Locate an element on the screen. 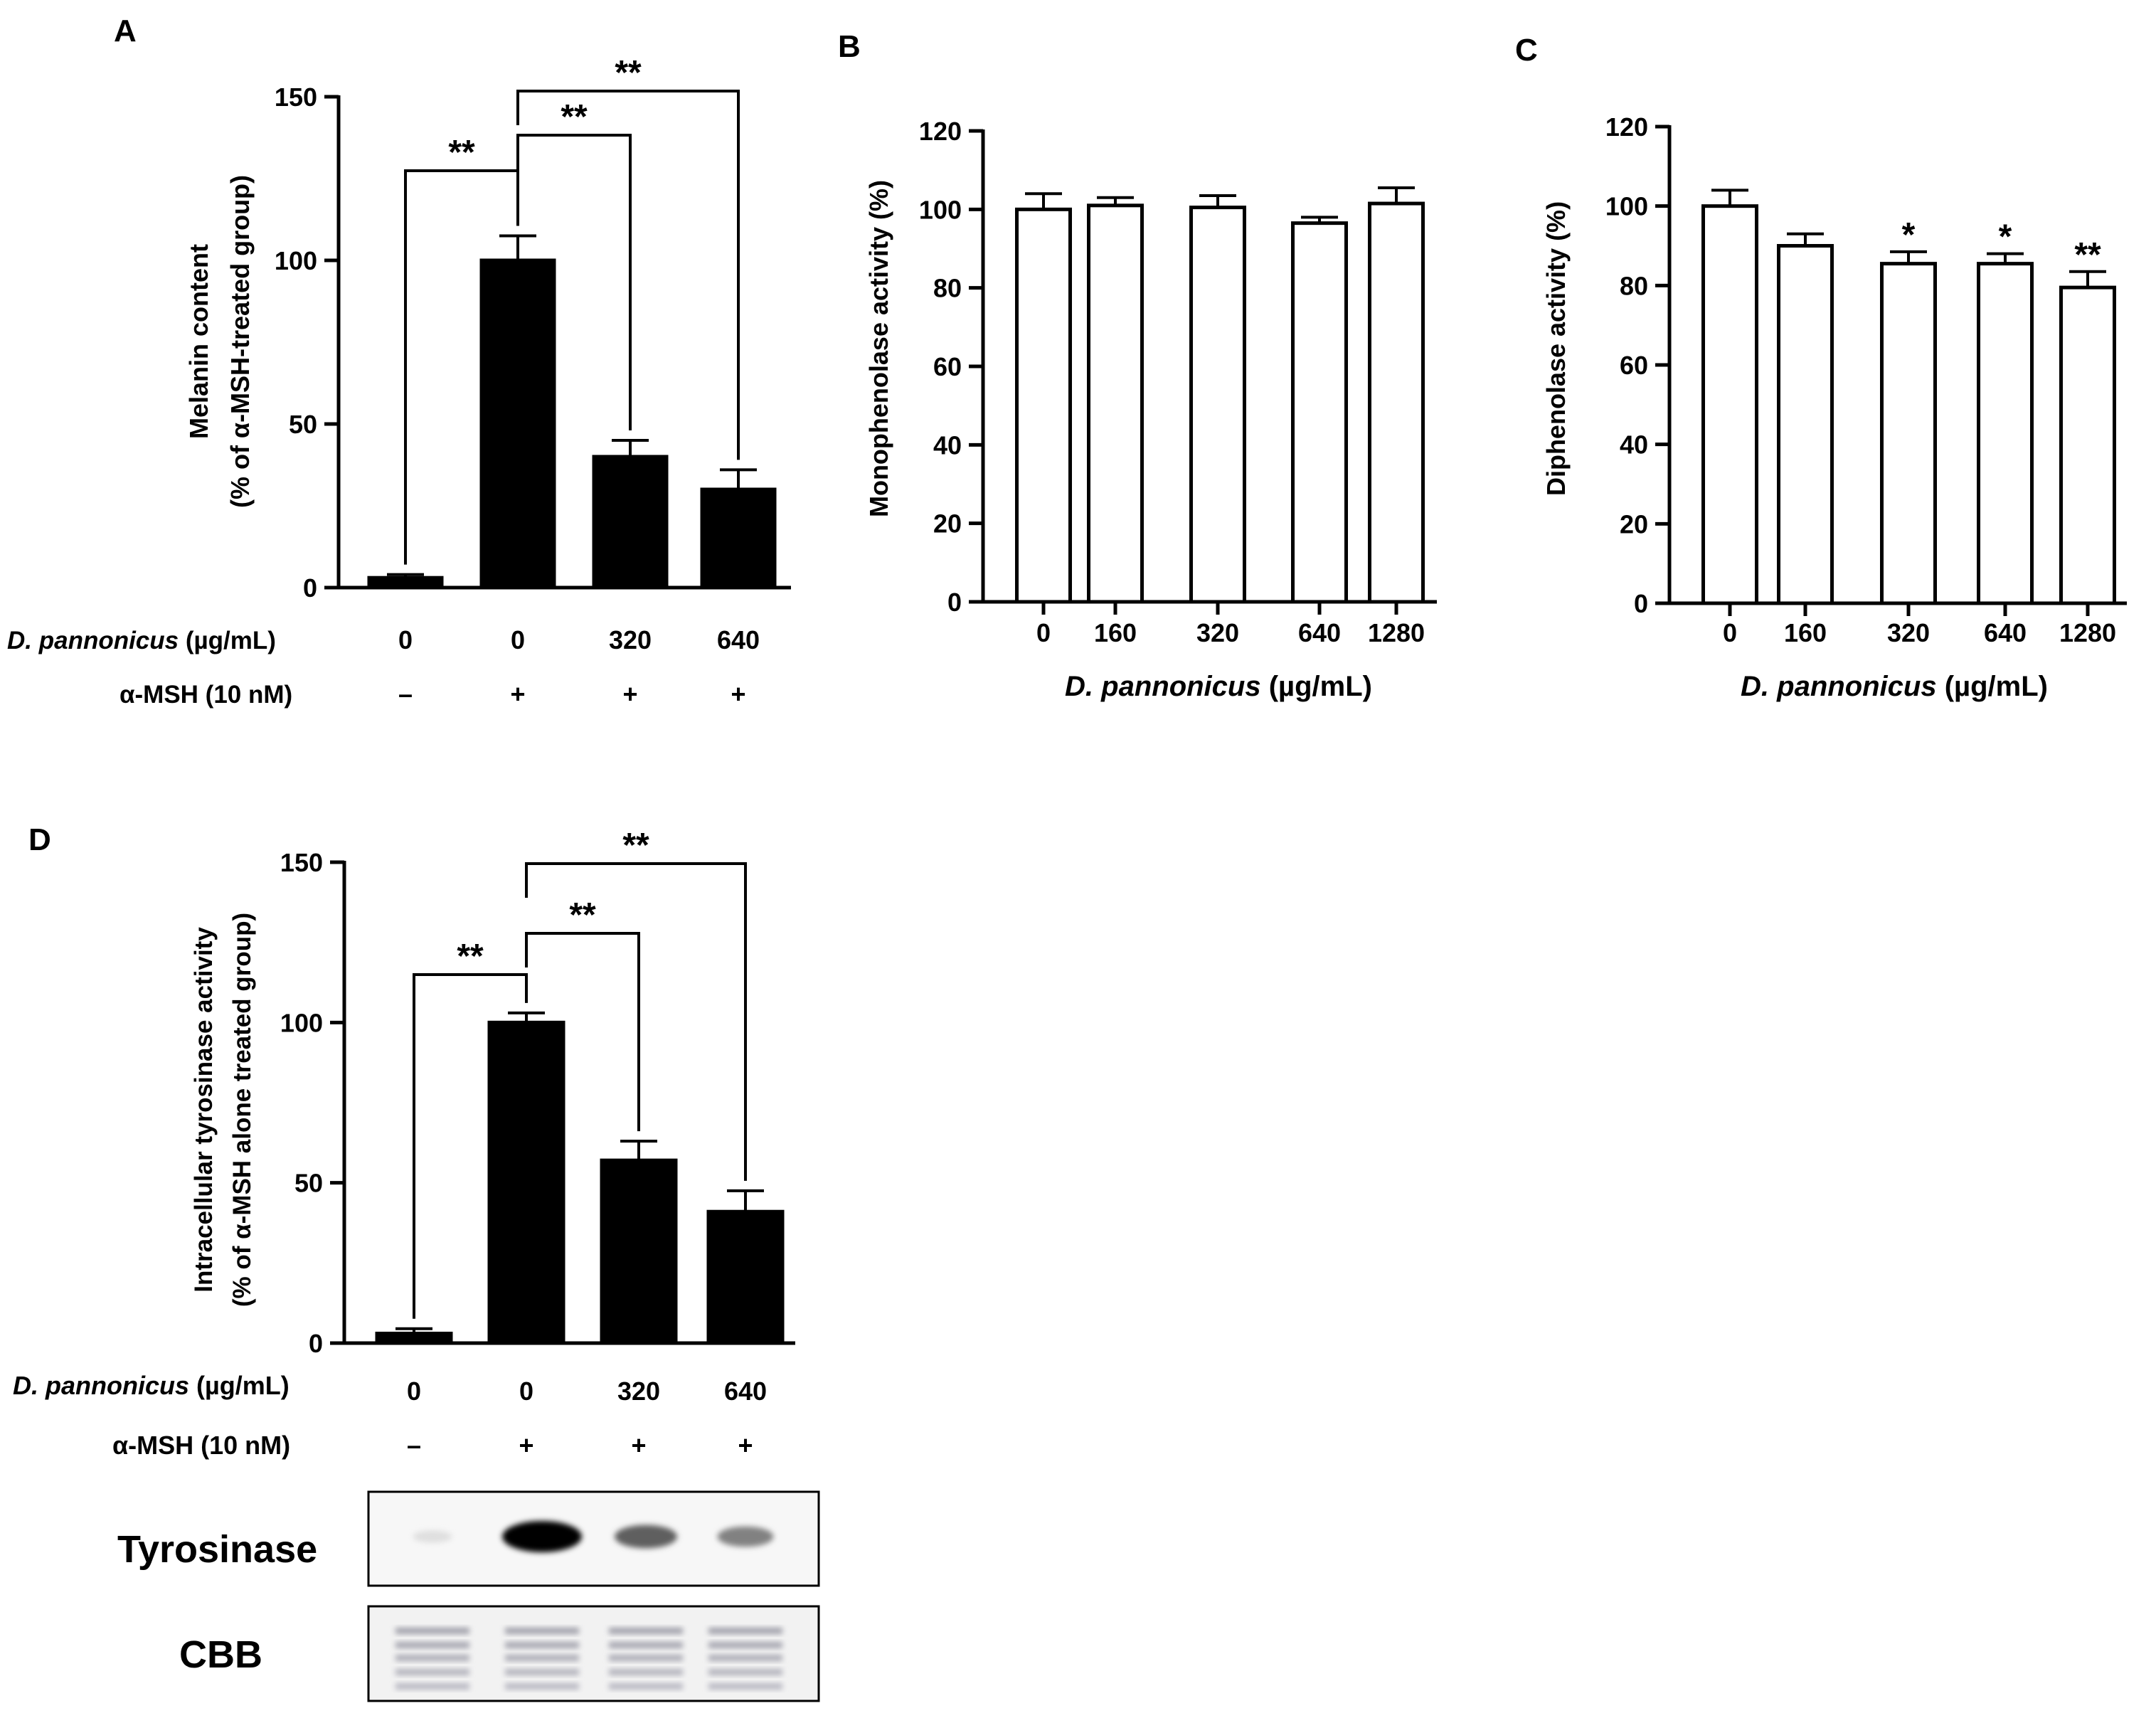 This screenshot has width=2156, height=1718. panel-d-category-label: 320 is located at coordinates (638, 1391).